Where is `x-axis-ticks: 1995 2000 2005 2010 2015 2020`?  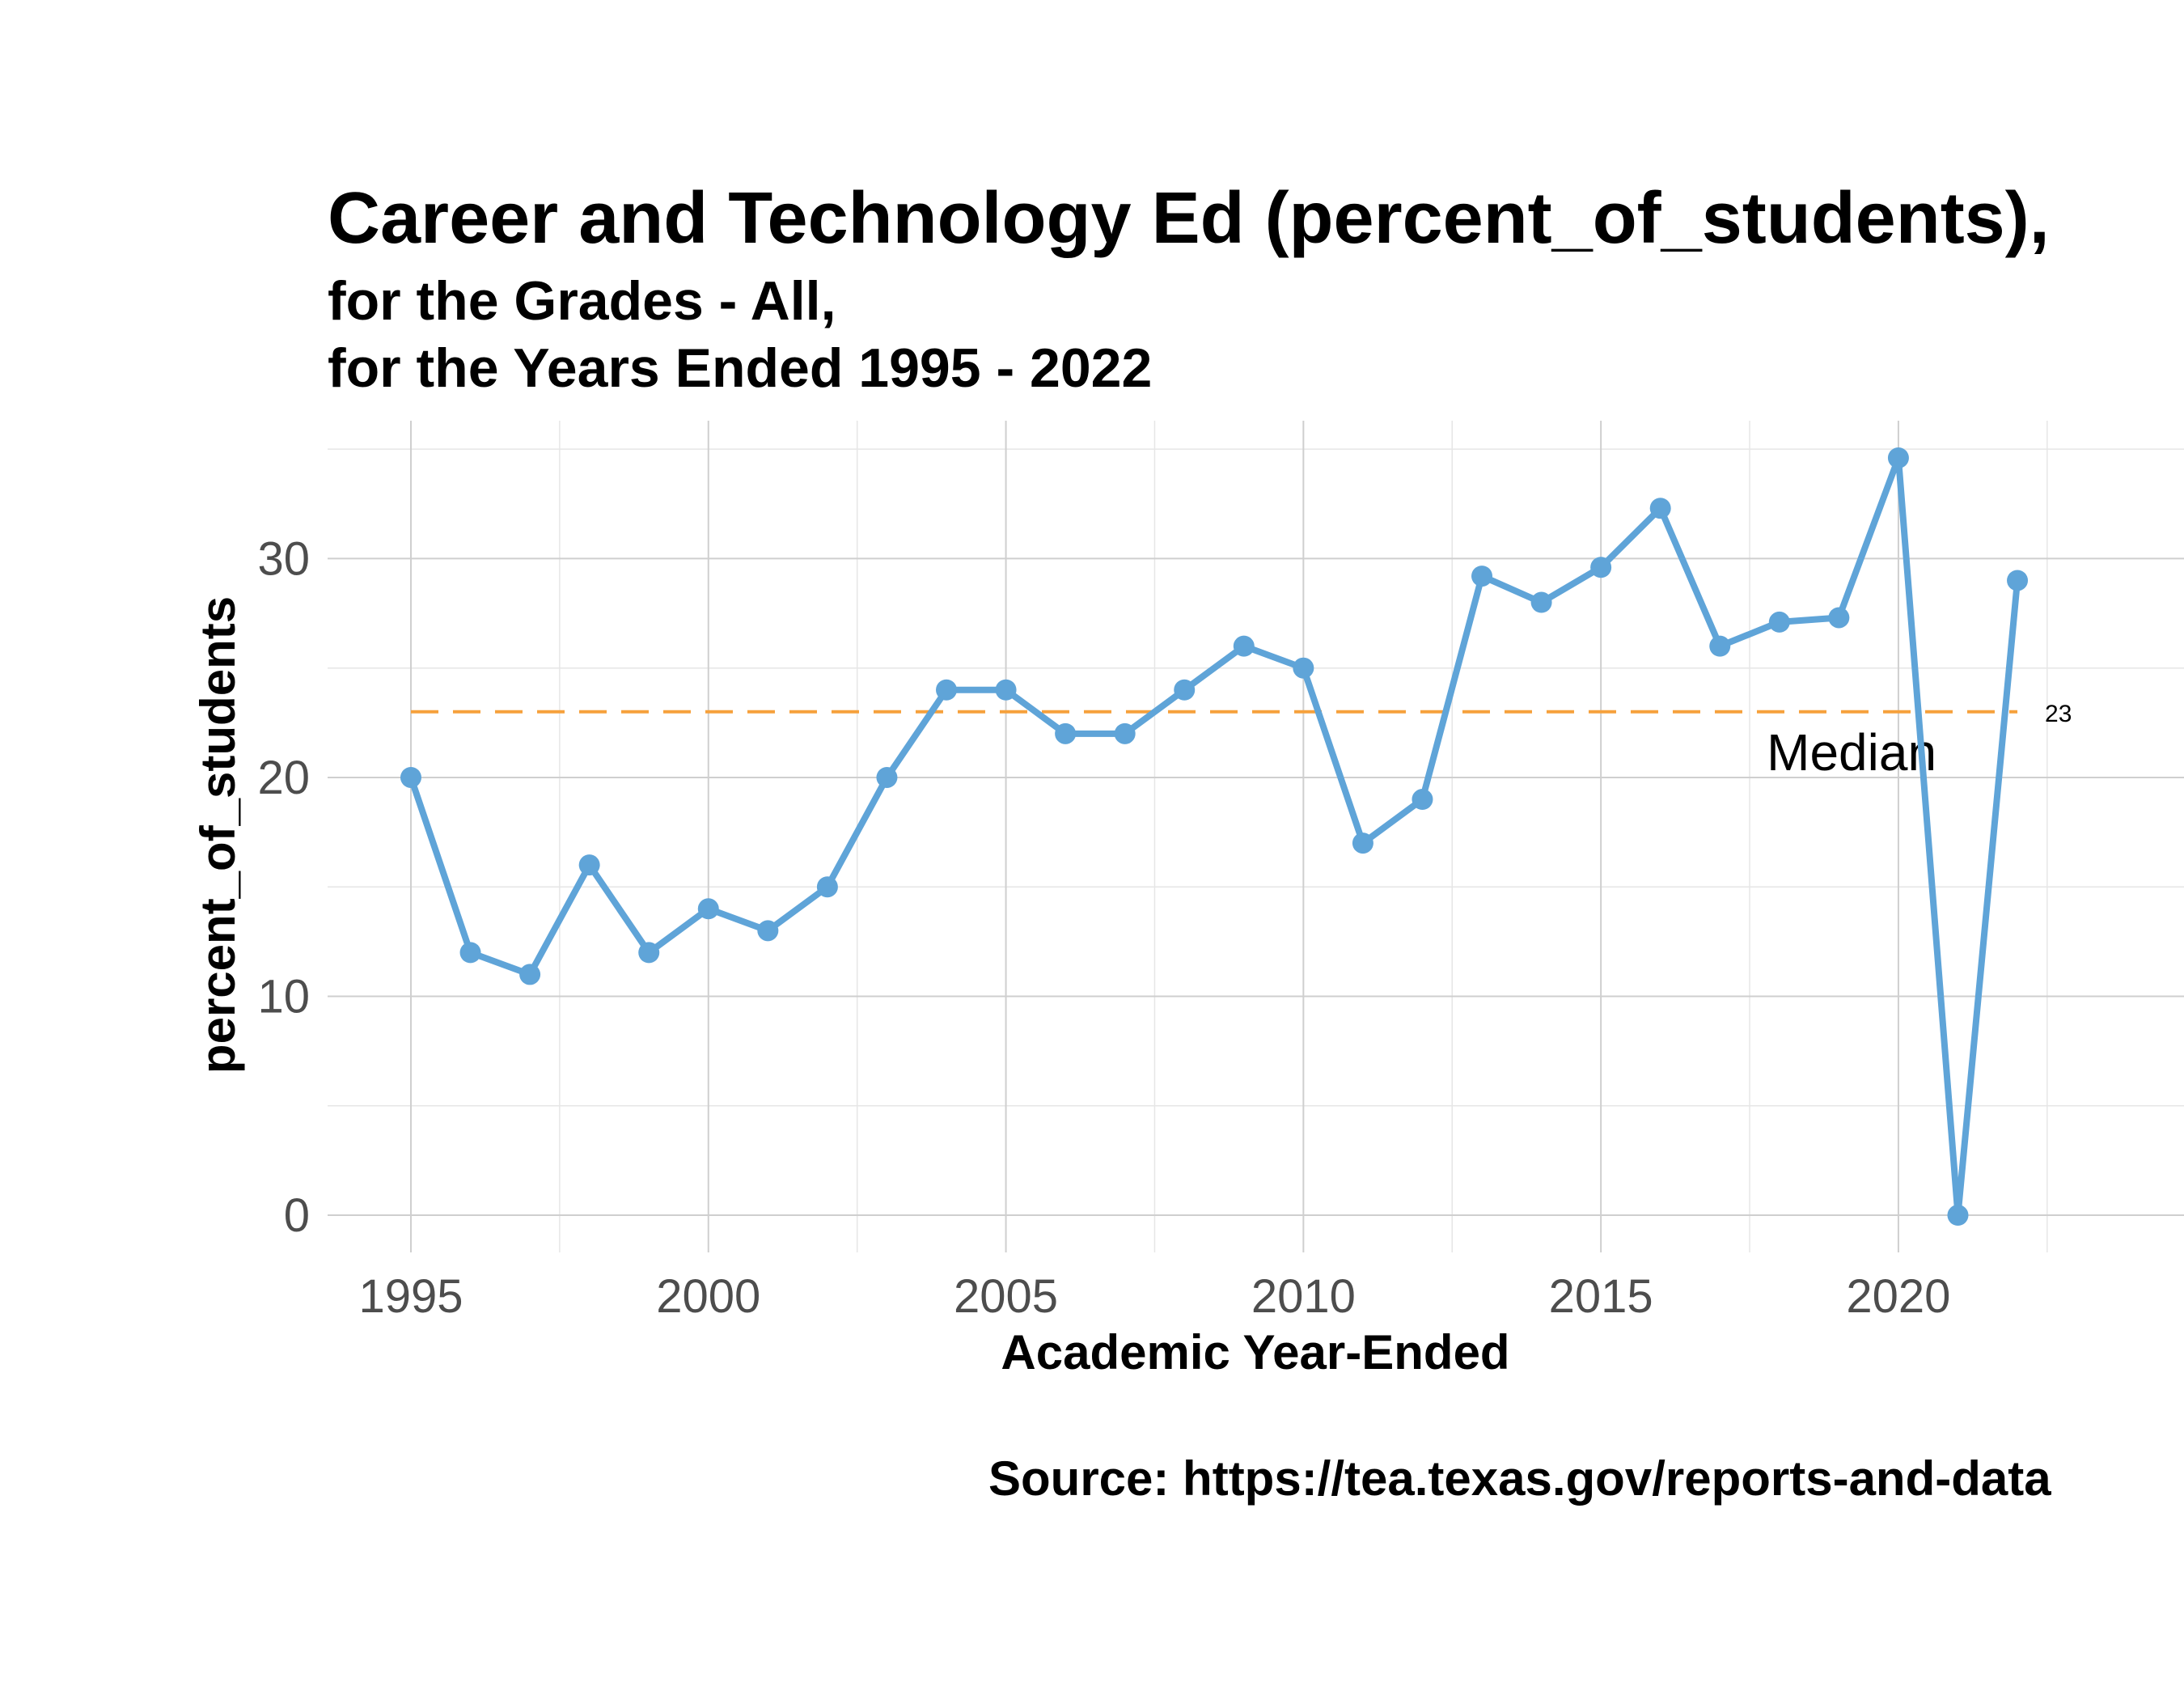
x-axis-ticks: 1995 2000 2005 2010 2015 2020 is located at coordinates (1154, 1296).